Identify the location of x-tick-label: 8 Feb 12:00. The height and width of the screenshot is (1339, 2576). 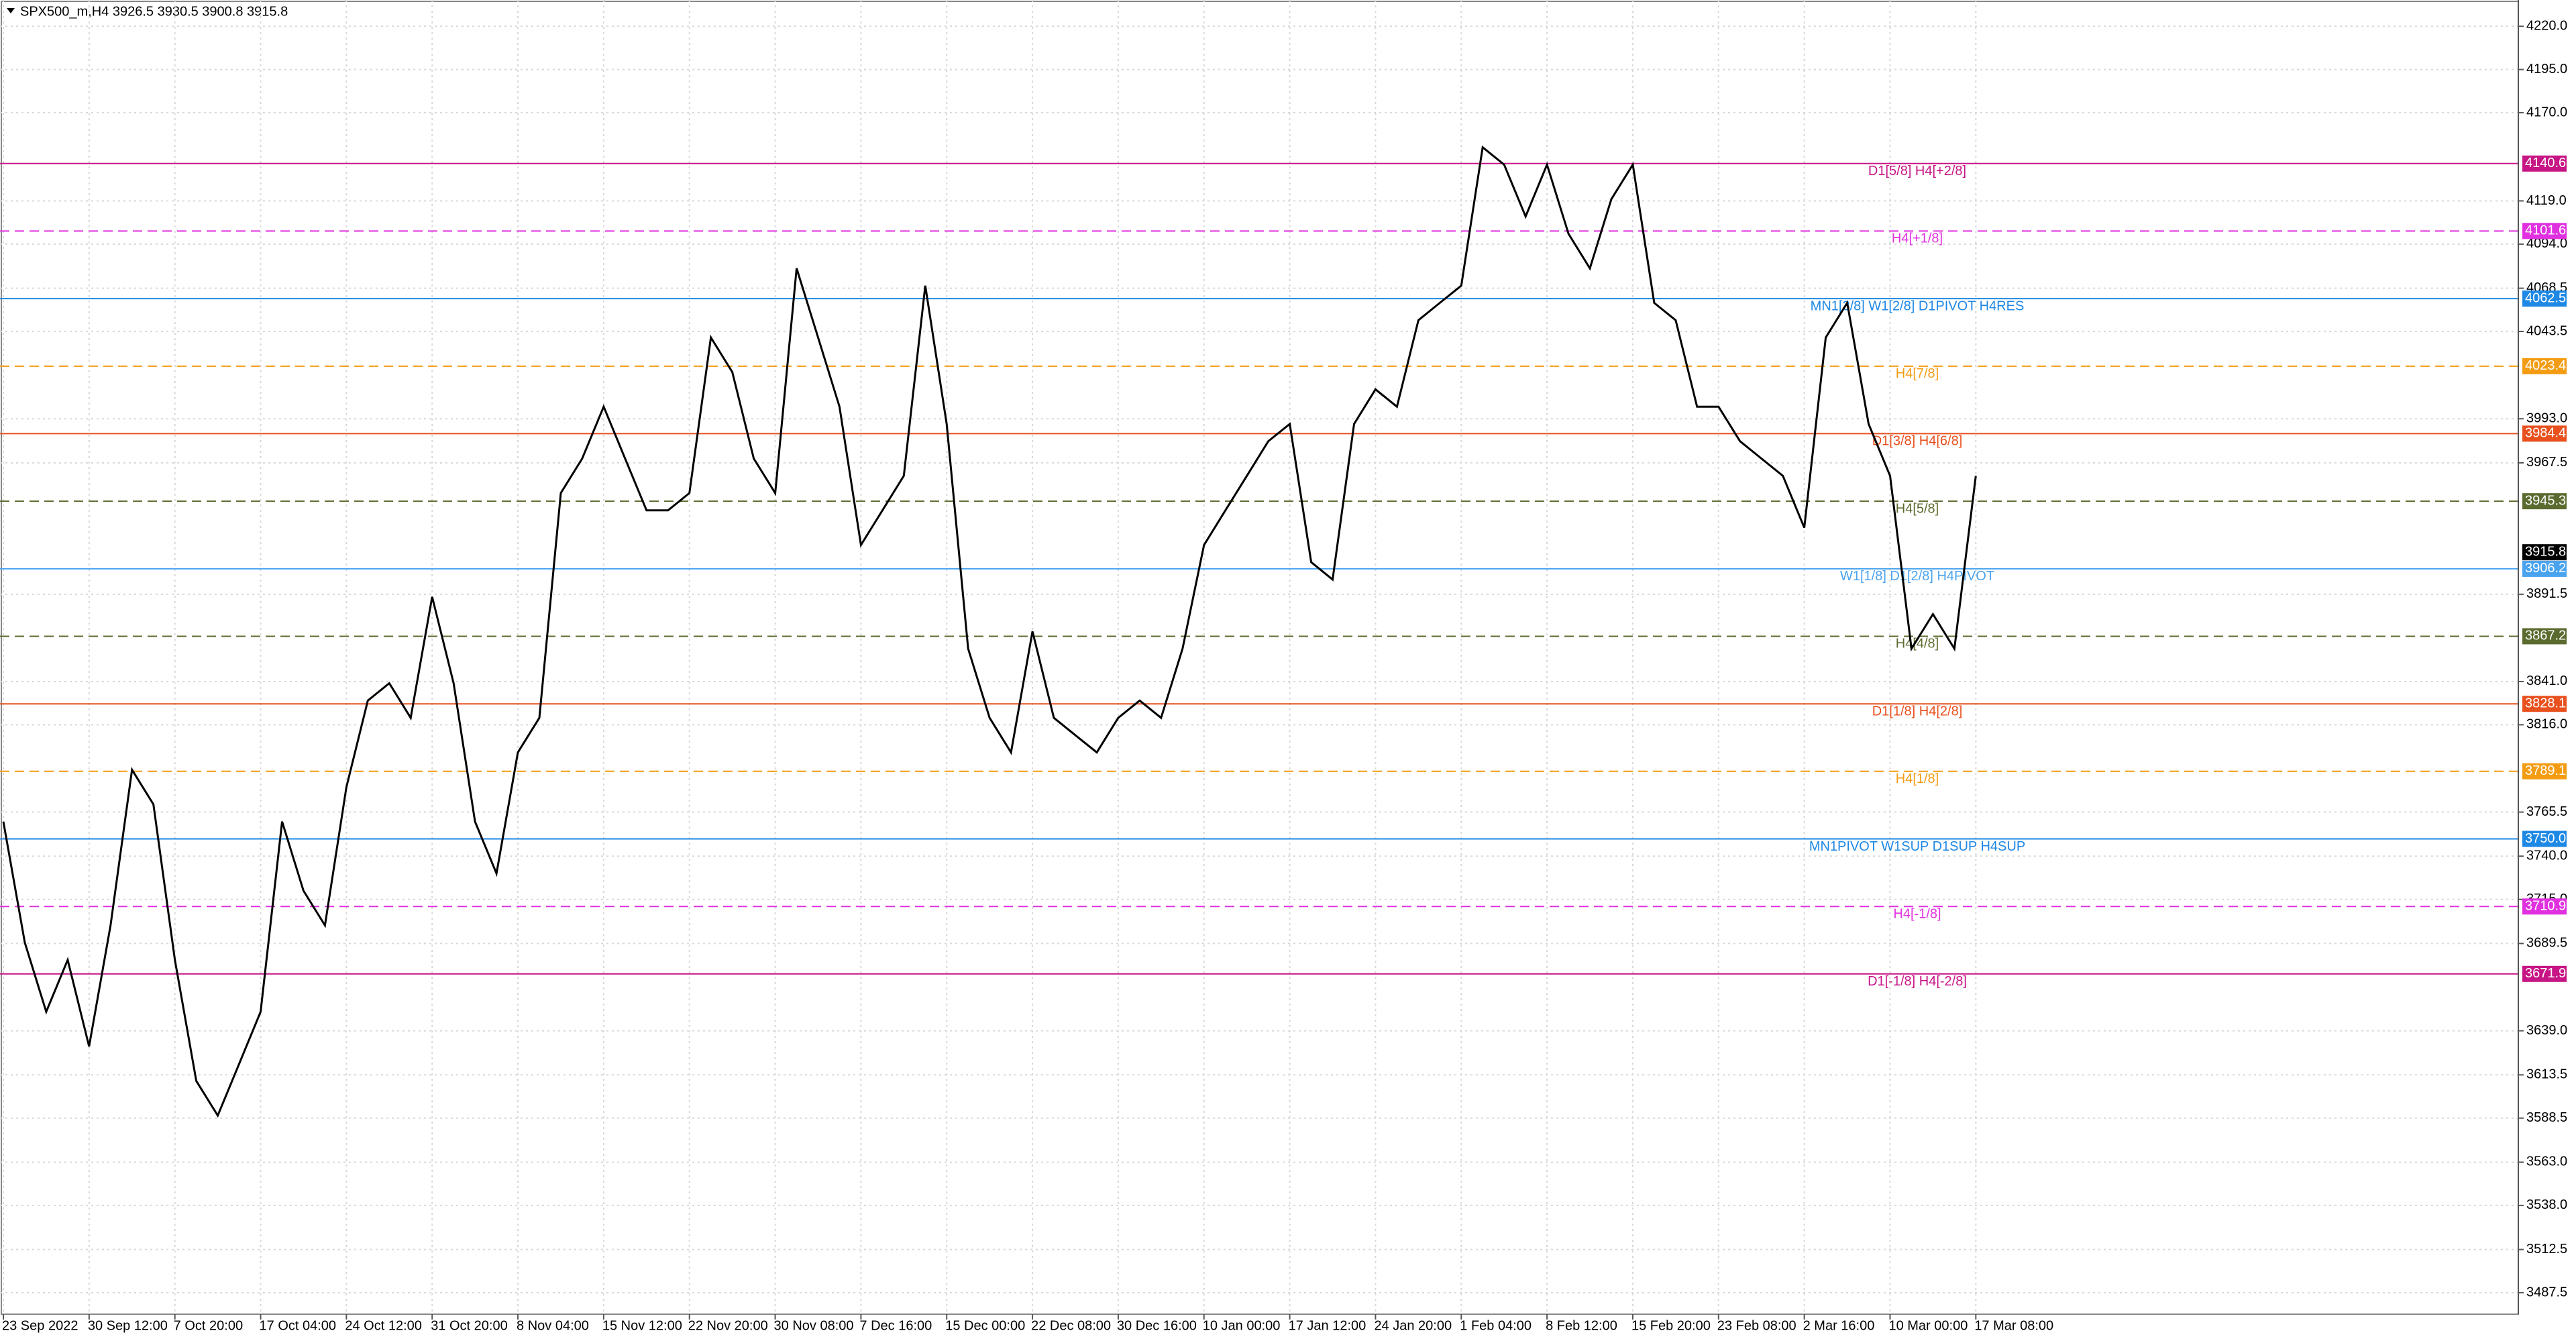
(1581, 1325).